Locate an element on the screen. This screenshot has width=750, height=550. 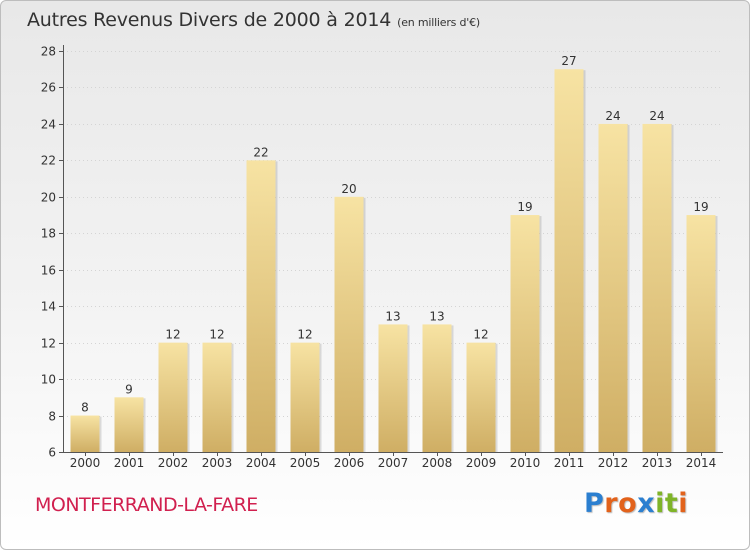
commune-name: MONTFERRAND-LA-FARE is located at coordinates (146, 505).